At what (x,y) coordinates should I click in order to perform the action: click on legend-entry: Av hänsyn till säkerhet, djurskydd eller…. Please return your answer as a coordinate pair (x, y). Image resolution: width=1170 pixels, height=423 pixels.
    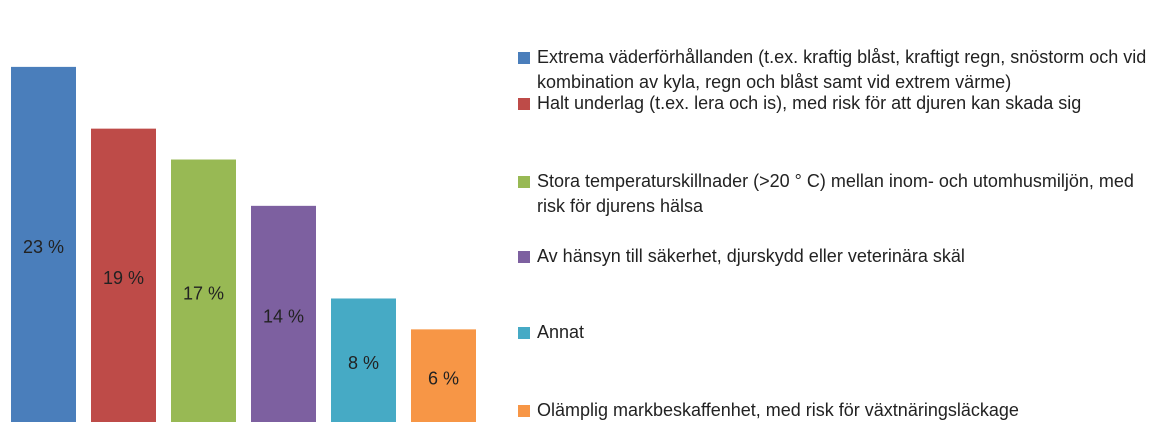
    Looking at the image, I should click on (835, 256).